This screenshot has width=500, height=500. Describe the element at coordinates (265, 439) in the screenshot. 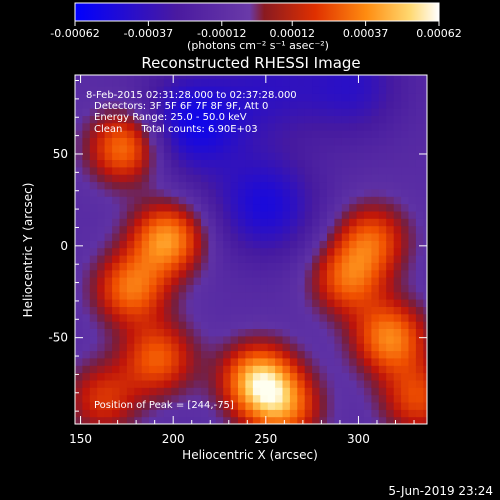

I see `x-tick-label: 250` at that location.